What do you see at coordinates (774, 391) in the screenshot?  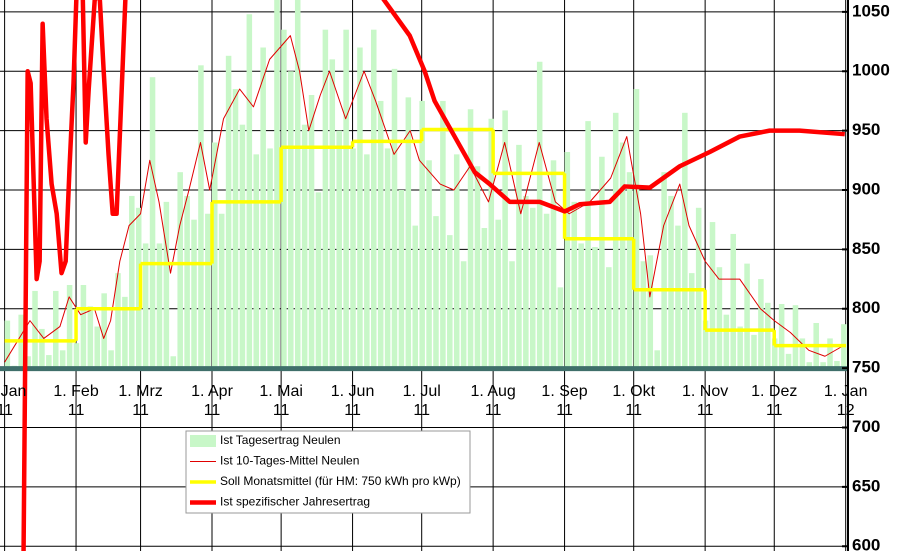 I see `x-tick-label: 1. Dez` at bounding box center [774, 391].